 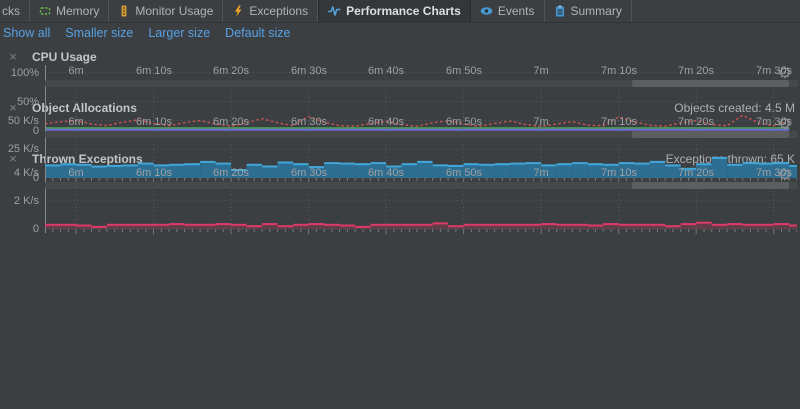 I want to click on y-tick-label: 25 K/s, so click(x=23, y=149).